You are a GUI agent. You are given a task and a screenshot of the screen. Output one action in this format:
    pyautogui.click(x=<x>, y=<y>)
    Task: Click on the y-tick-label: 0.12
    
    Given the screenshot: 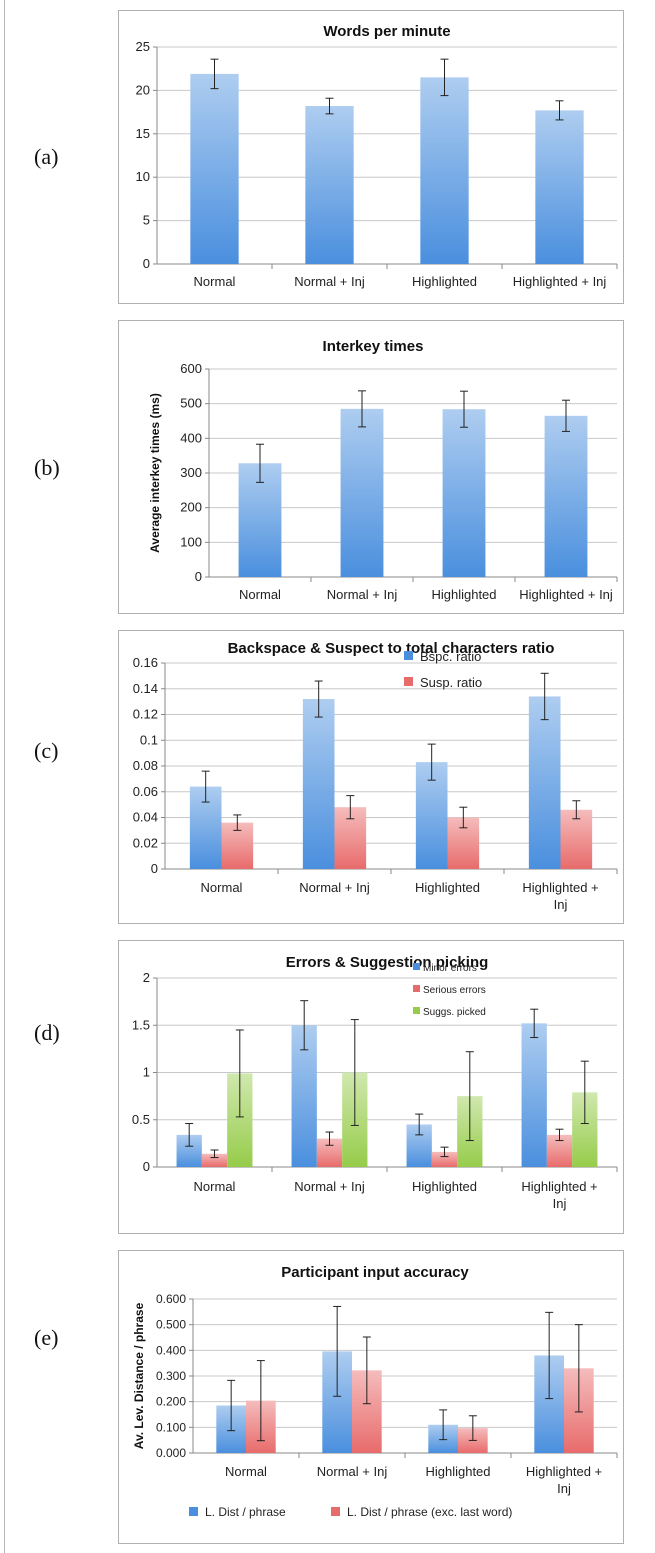 What is the action you would take?
    pyautogui.click(x=145, y=714)
    